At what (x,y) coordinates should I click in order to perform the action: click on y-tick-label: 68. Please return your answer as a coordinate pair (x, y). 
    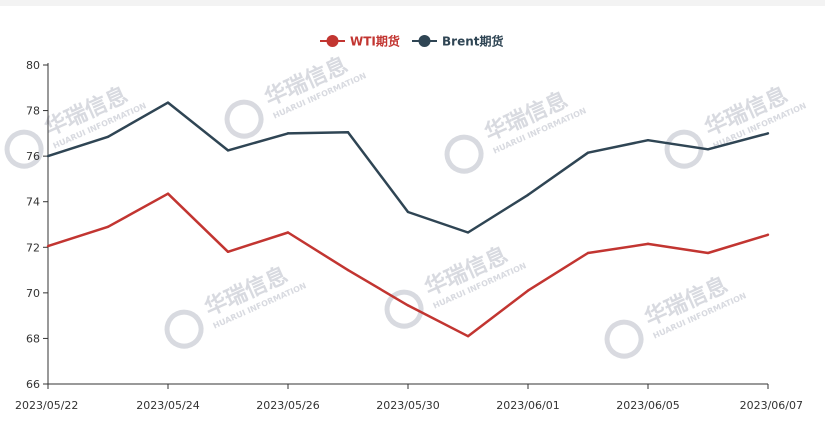
    Looking at the image, I should click on (33, 338).